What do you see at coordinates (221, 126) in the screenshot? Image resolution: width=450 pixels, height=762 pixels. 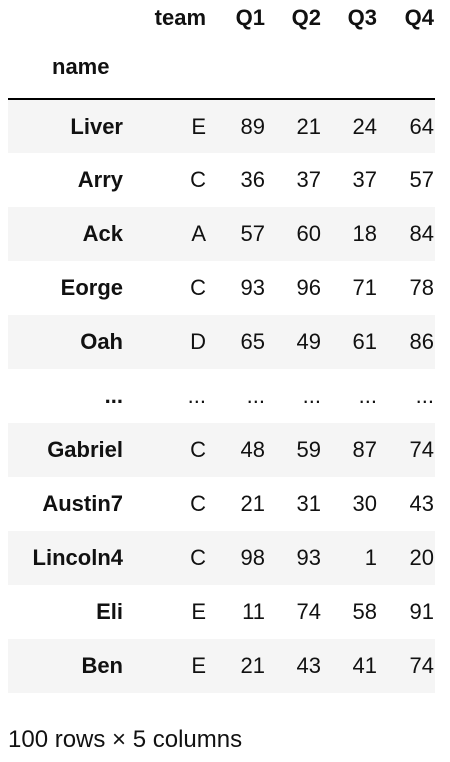 I see `table-row: Liver E 89 21 24 64` at bounding box center [221, 126].